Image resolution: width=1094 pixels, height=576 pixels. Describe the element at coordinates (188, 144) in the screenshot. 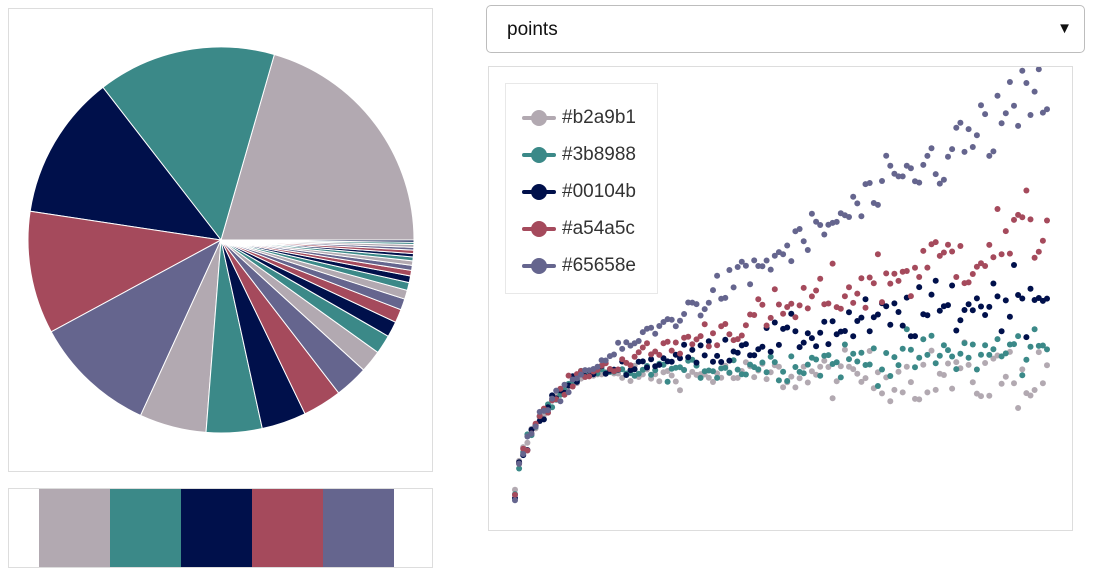

I see `pie-slice` at that location.